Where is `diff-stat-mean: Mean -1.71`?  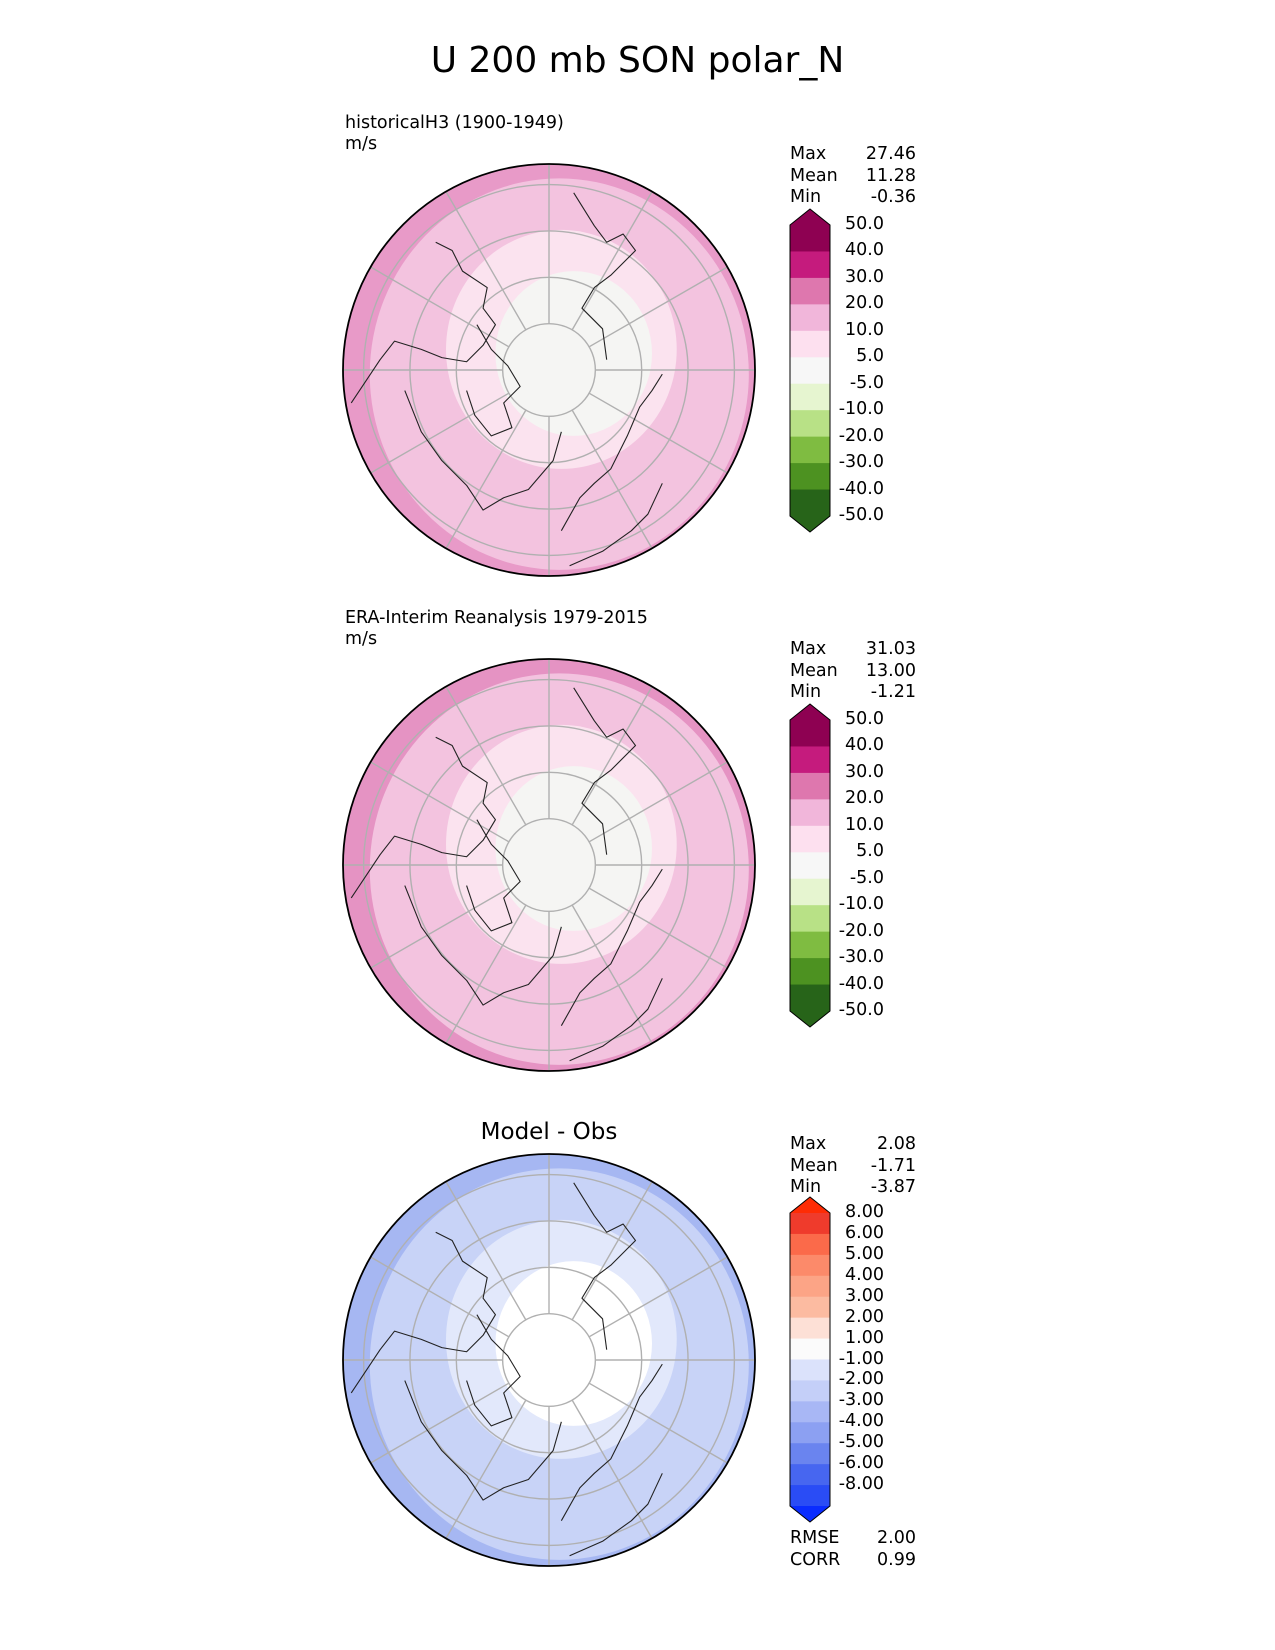 diff-stat-mean: Mean -1.71 is located at coordinates (853, 1165).